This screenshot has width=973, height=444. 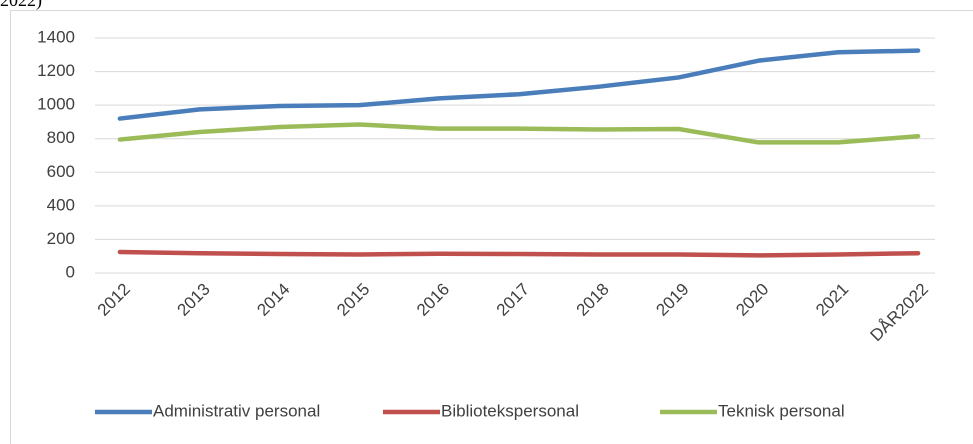 What do you see at coordinates (56, 104) in the screenshot?
I see `y-tick-label: 1000` at bounding box center [56, 104].